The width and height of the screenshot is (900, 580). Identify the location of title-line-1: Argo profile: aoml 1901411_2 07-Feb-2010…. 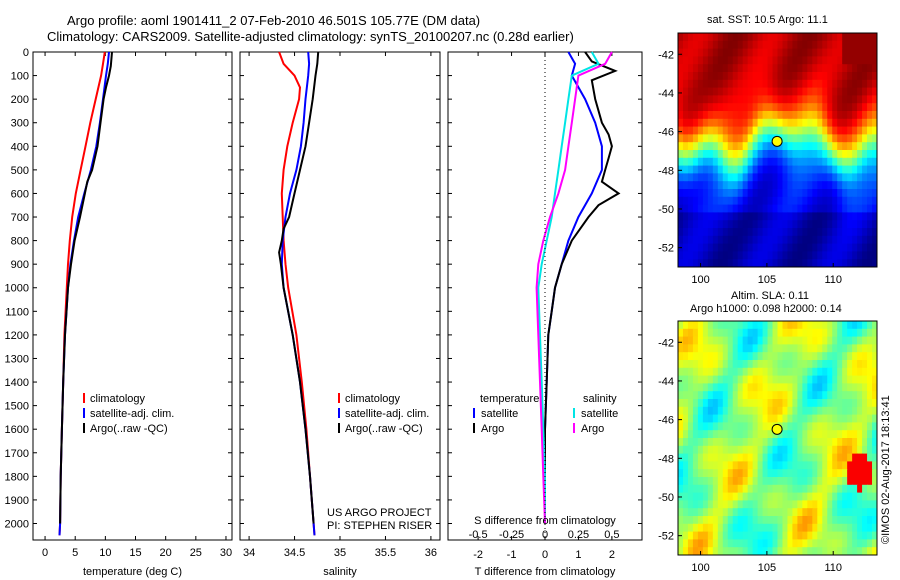
(274, 20).